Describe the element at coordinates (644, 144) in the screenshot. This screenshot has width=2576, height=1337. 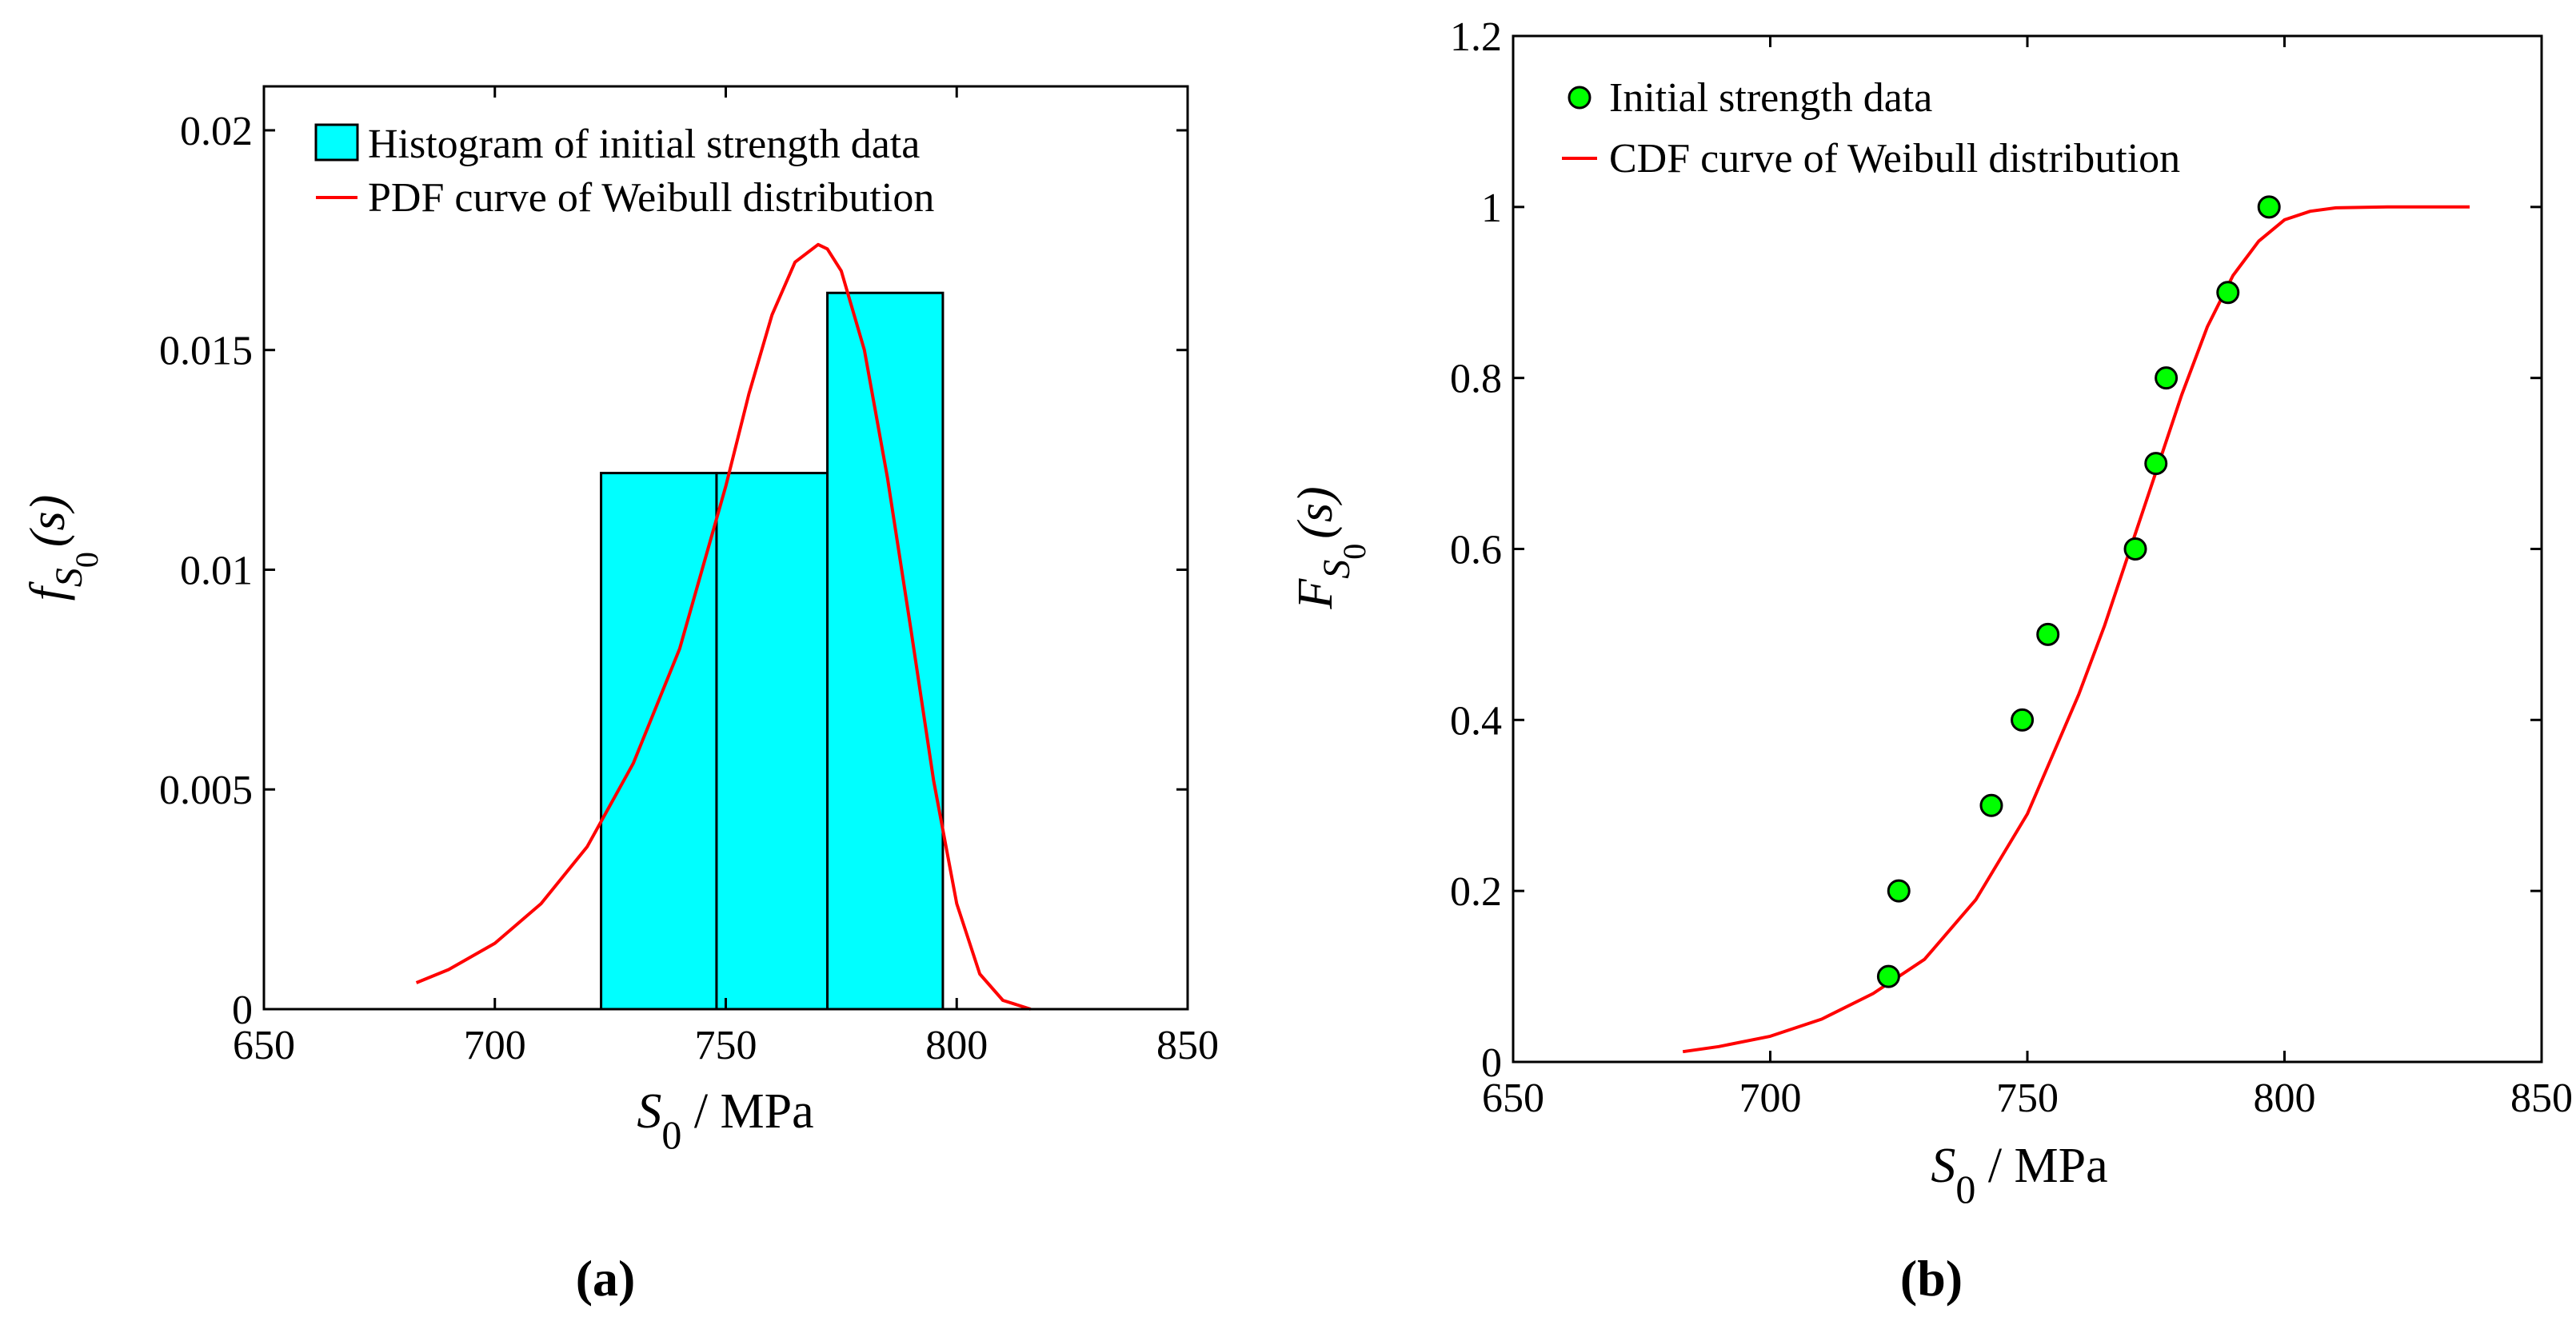
I see `legend-histogram-label: Histogram of initial strength data` at that location.